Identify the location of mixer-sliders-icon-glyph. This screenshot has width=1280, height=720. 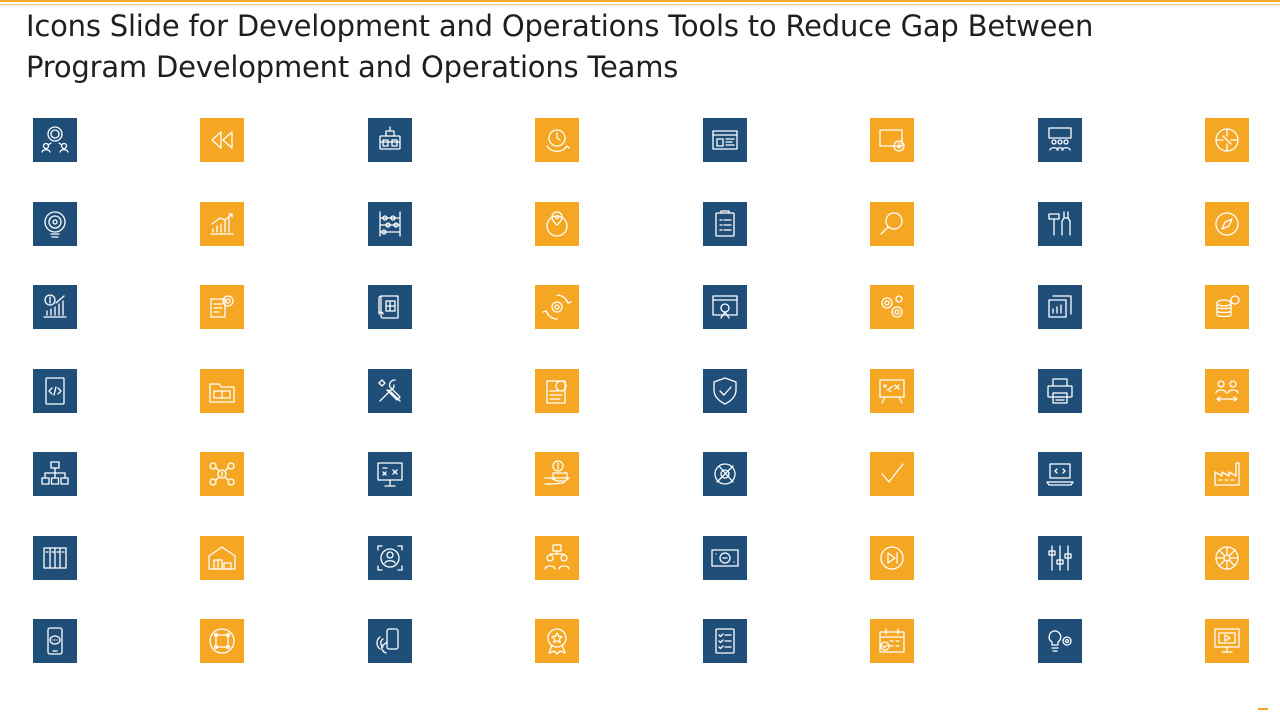
(1060, 558).